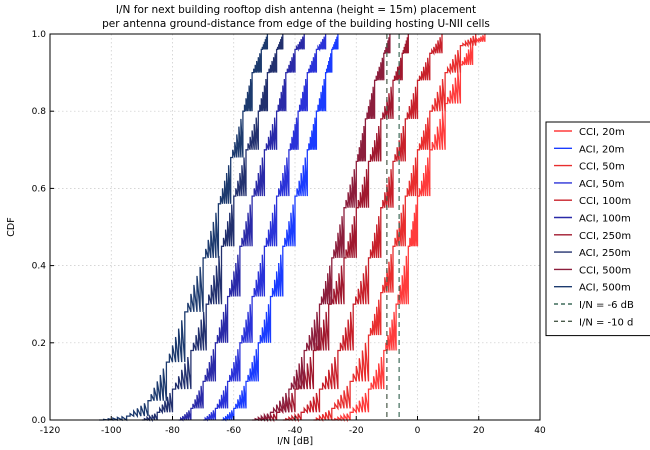  What do you see at coordinates (39, 112) in the screenshot?
I see `y-tick-label: 0.8` at bounding box center [39, 112].